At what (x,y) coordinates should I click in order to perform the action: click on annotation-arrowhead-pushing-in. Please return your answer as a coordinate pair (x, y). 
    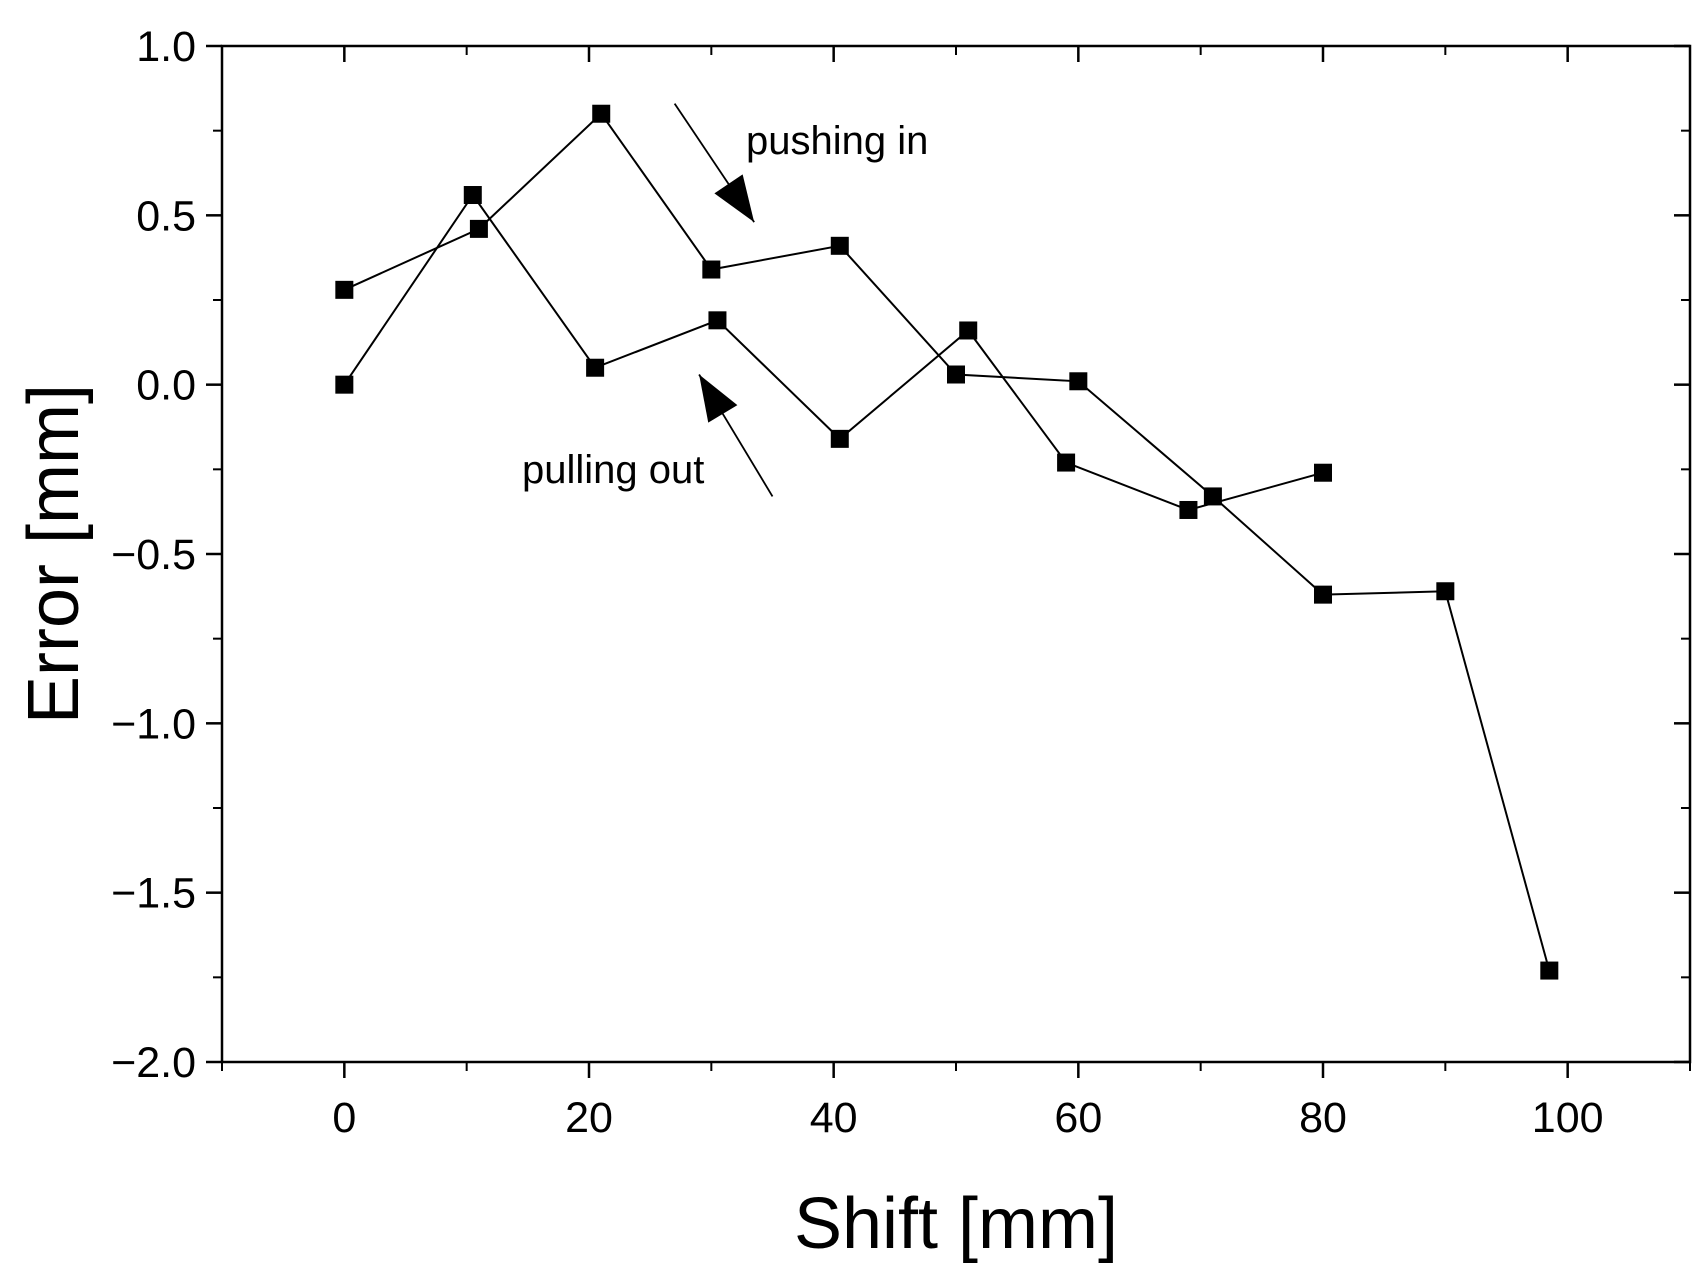
    Looking at the image, I should click on (734, 198).